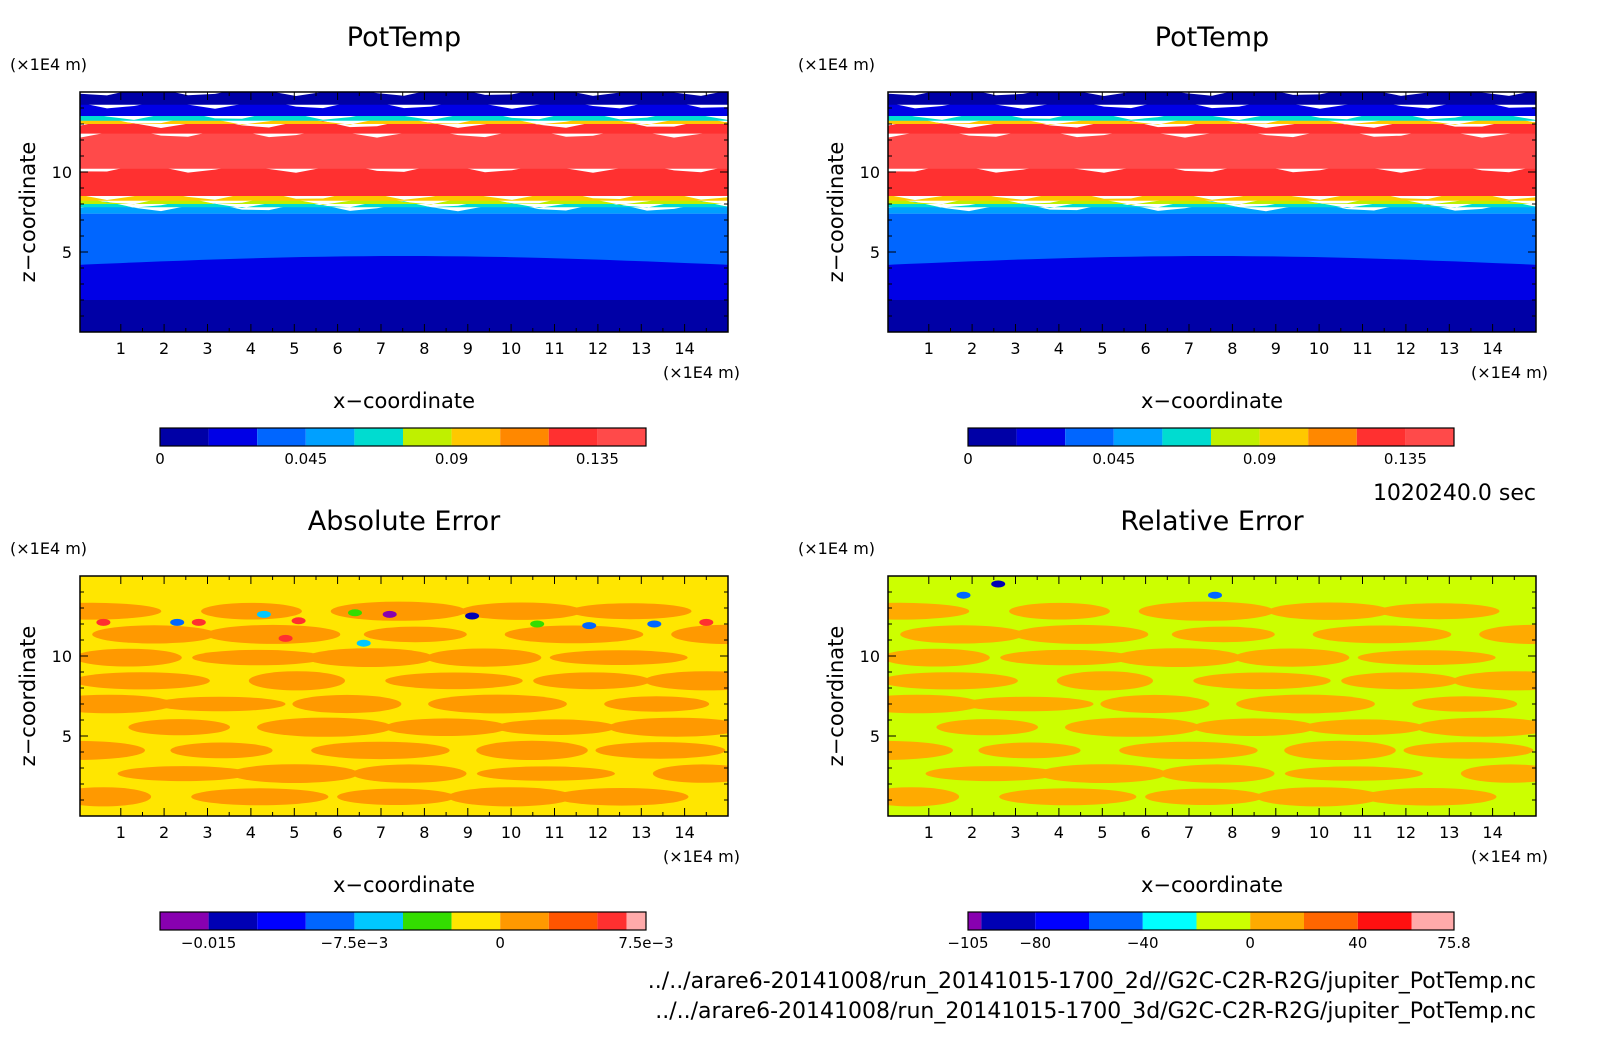 The width and height of the screenshot is (1604, 1054). I want to click on y-axis-label: z−coordinate, so click(836, 212).